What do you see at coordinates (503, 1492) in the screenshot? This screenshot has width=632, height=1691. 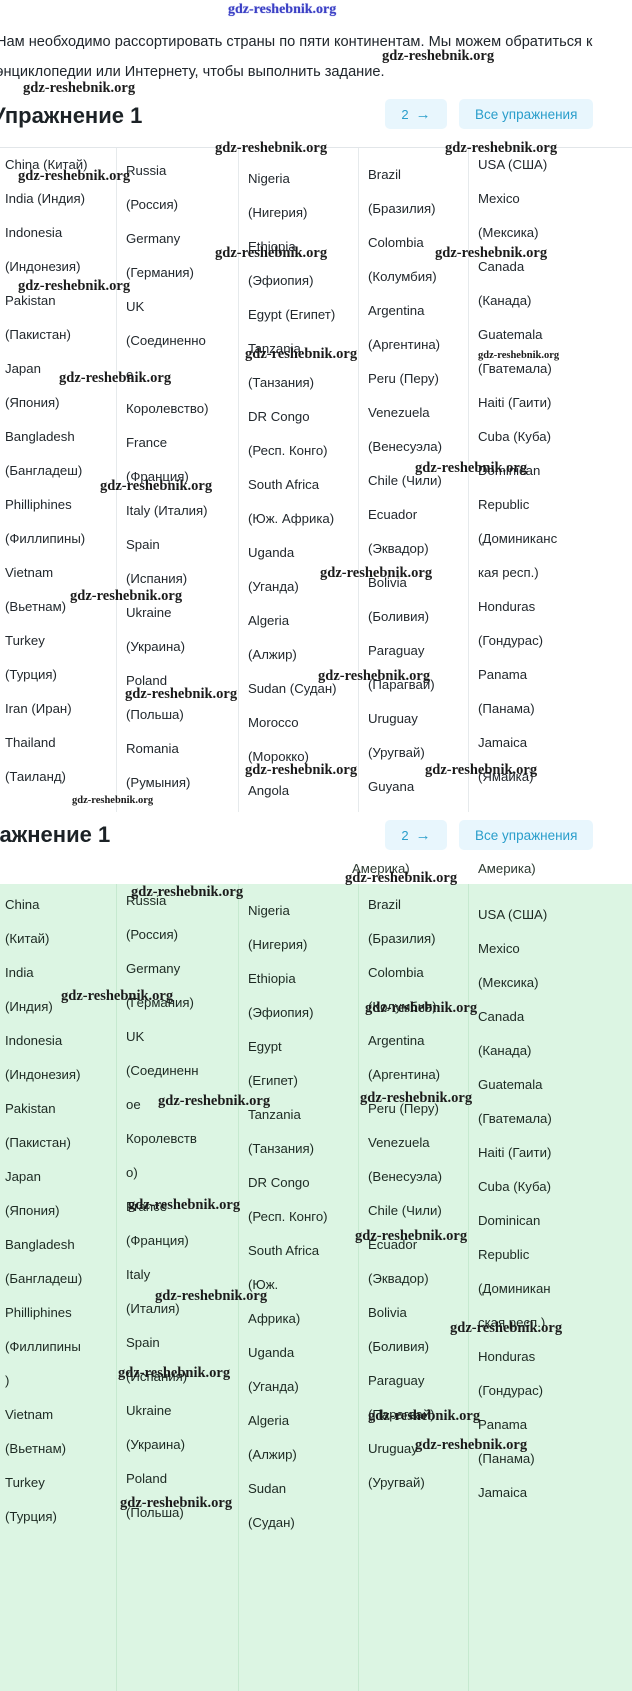 I see `table-cell: Jamaica` at bounding box center [503, 1492].